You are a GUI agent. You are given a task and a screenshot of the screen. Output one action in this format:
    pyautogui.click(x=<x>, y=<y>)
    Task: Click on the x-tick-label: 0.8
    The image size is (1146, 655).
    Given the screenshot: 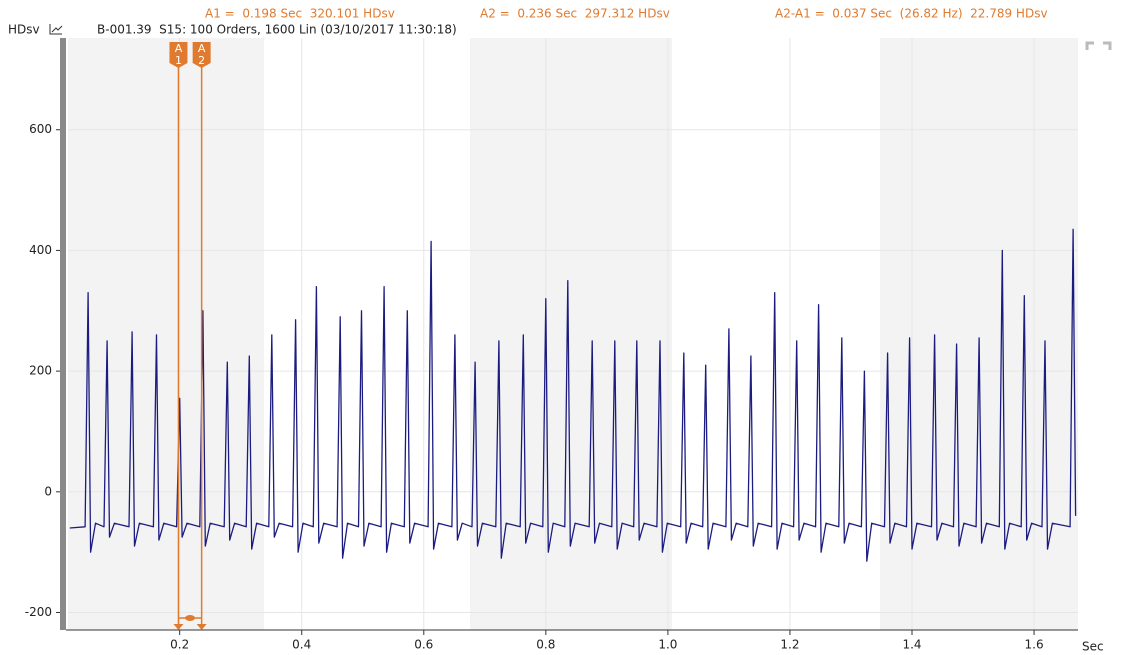 What is the action you would take?
    pyautogui.click(x=545, y=645)
    